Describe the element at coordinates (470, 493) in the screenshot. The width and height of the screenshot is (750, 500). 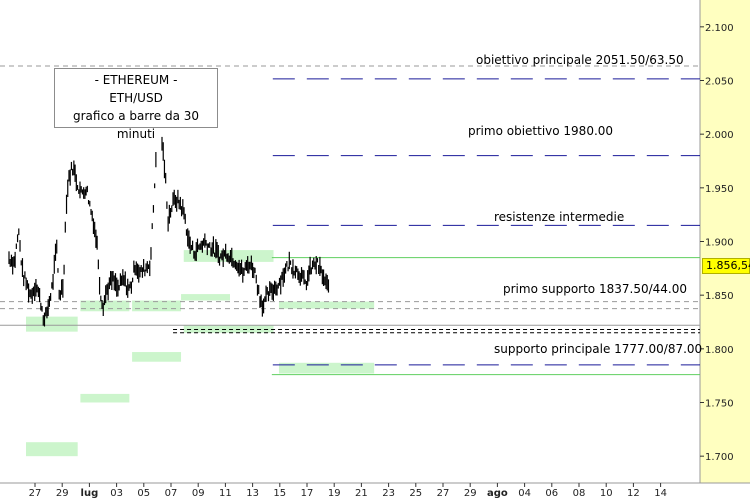
I see `x-tick-label-16: 29` at that location.